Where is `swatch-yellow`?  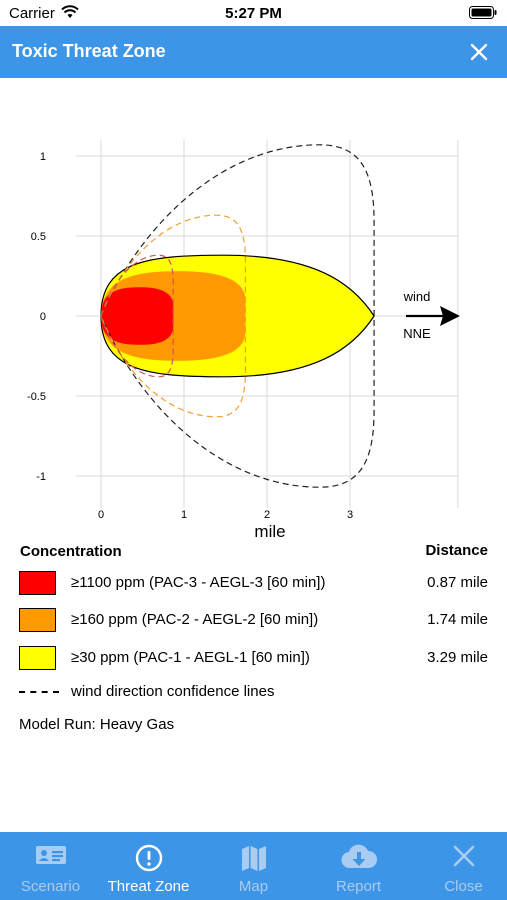
swatch-yellow is located at coordinates (37, 658).